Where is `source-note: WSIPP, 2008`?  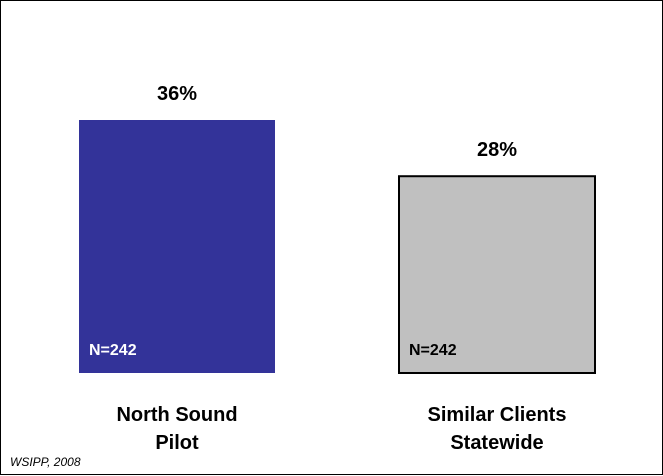 source-note: WSIPP, 2008 is located at coordinates (45, 462).